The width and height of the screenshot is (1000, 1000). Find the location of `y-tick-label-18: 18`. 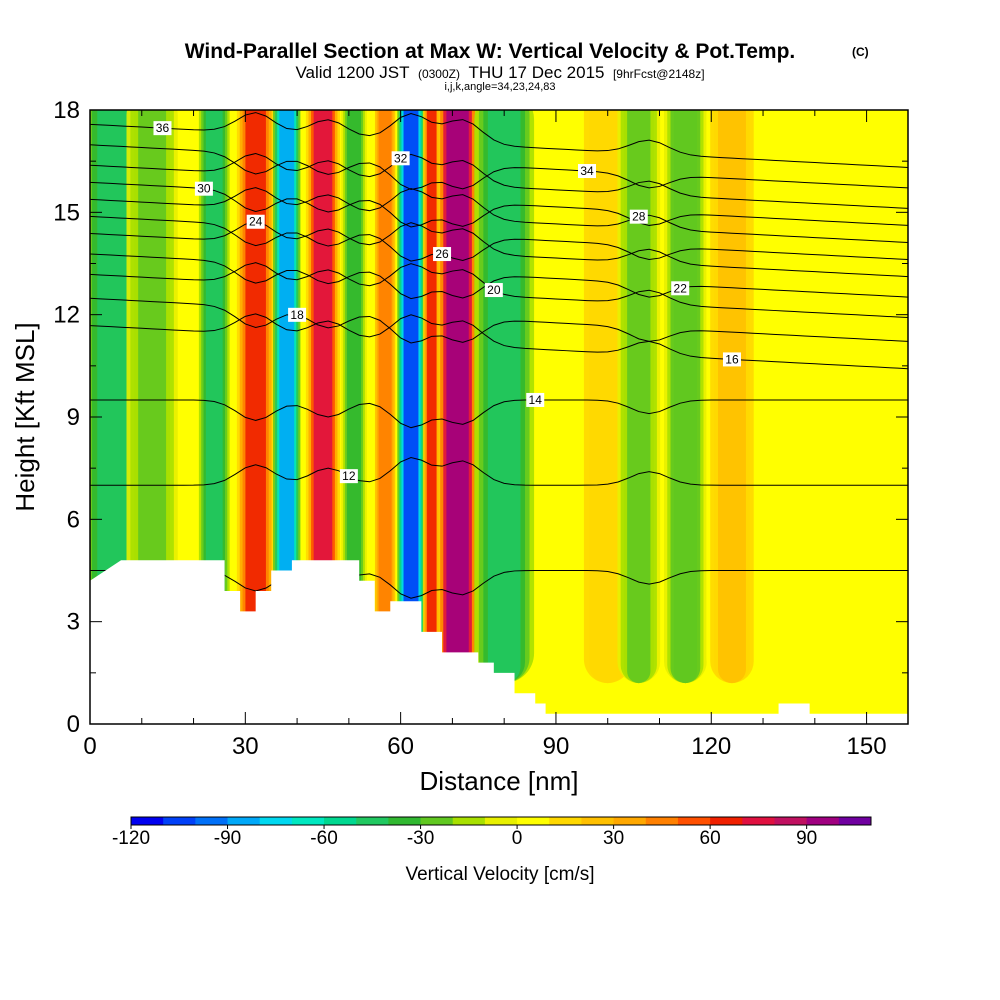

y-tick-label-18: 18 is located at coordinates (66, 110).